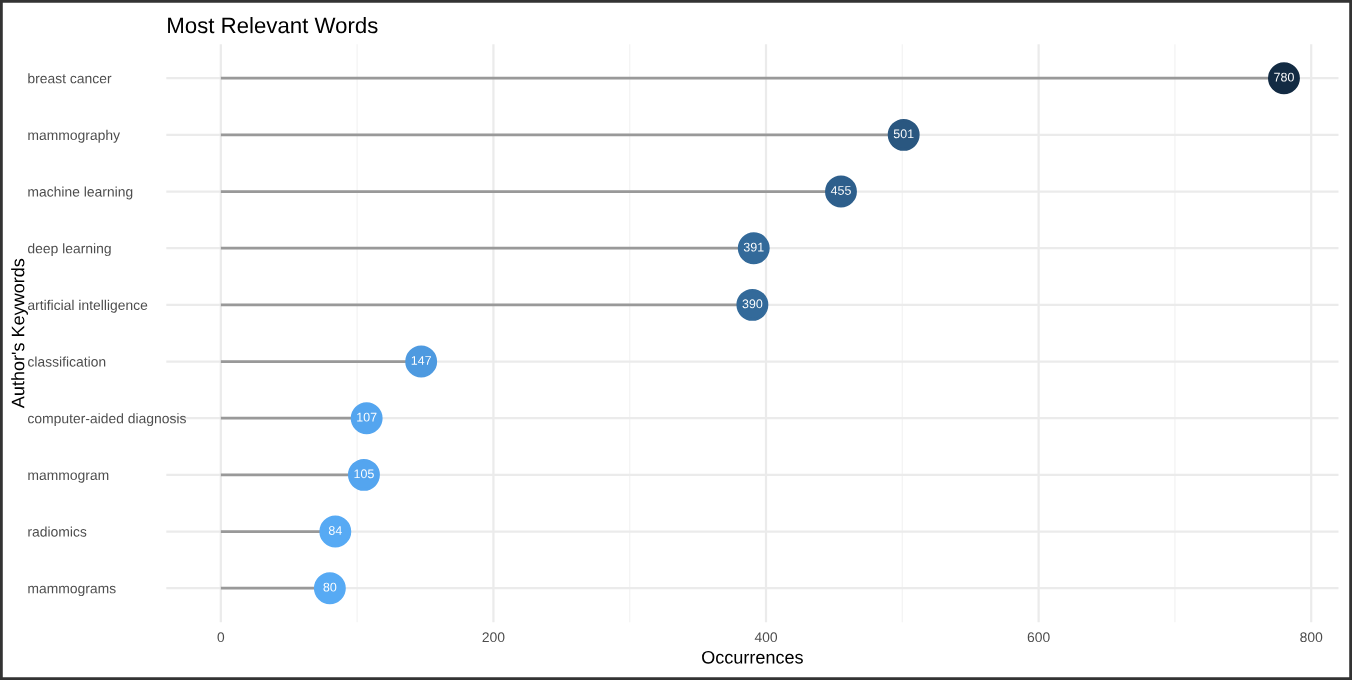 This screenshot has height=680, width=1352. I want to click on y-axis-title: Author's Keywords, so click(19, 333).